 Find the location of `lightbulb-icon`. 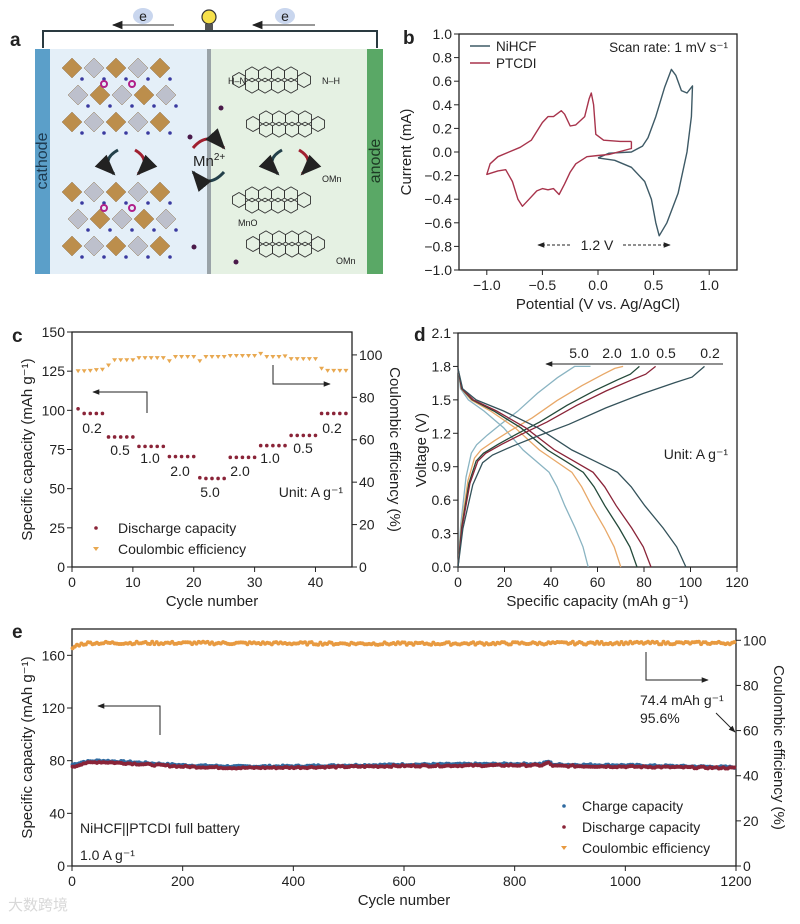

lightbulb-icon is located at coordinates (209, 19).